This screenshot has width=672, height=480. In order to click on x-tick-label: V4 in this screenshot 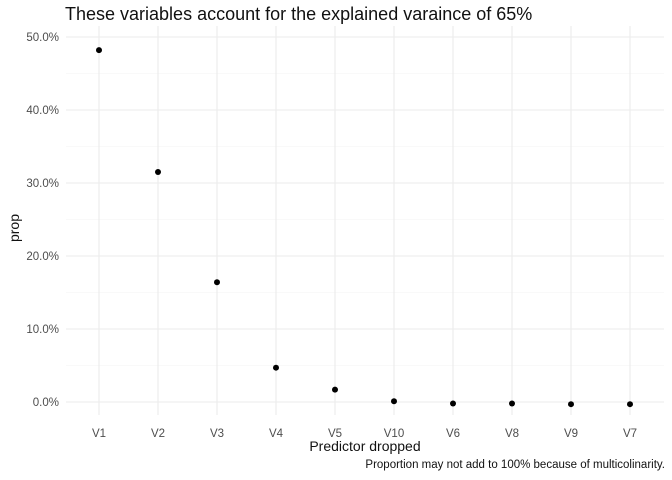, I will do `click(276, 434)`.